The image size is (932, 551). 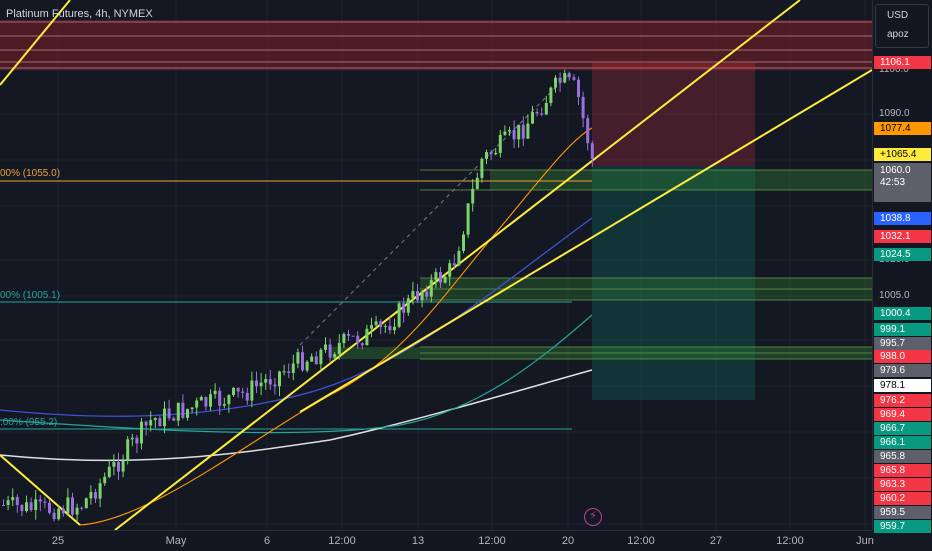 I want to click on price-tag: 959.7, so click(x=902, y=526).